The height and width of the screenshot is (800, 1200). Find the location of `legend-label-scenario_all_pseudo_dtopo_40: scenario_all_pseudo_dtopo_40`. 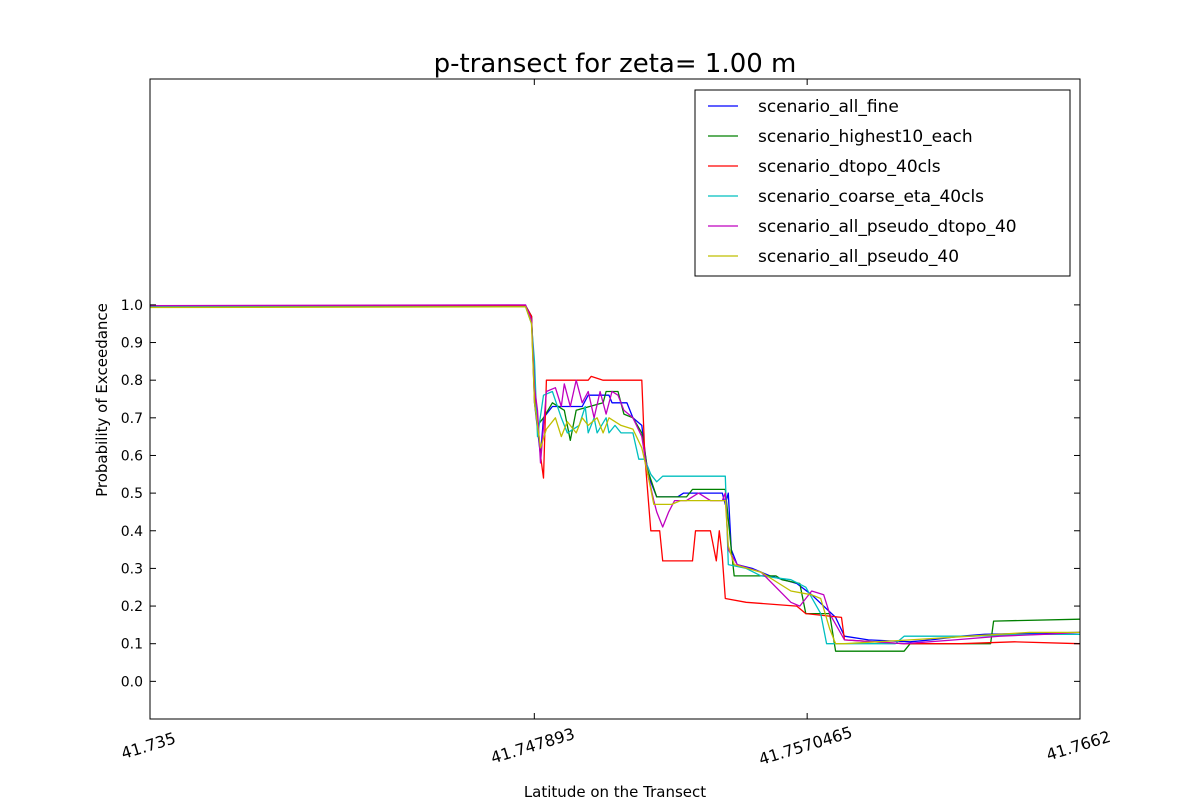

legend-label-scenario_all_pseudo_dtopo_40: scenario_all_pseudo_dtopo_40 is located at coordinates (887, 227).